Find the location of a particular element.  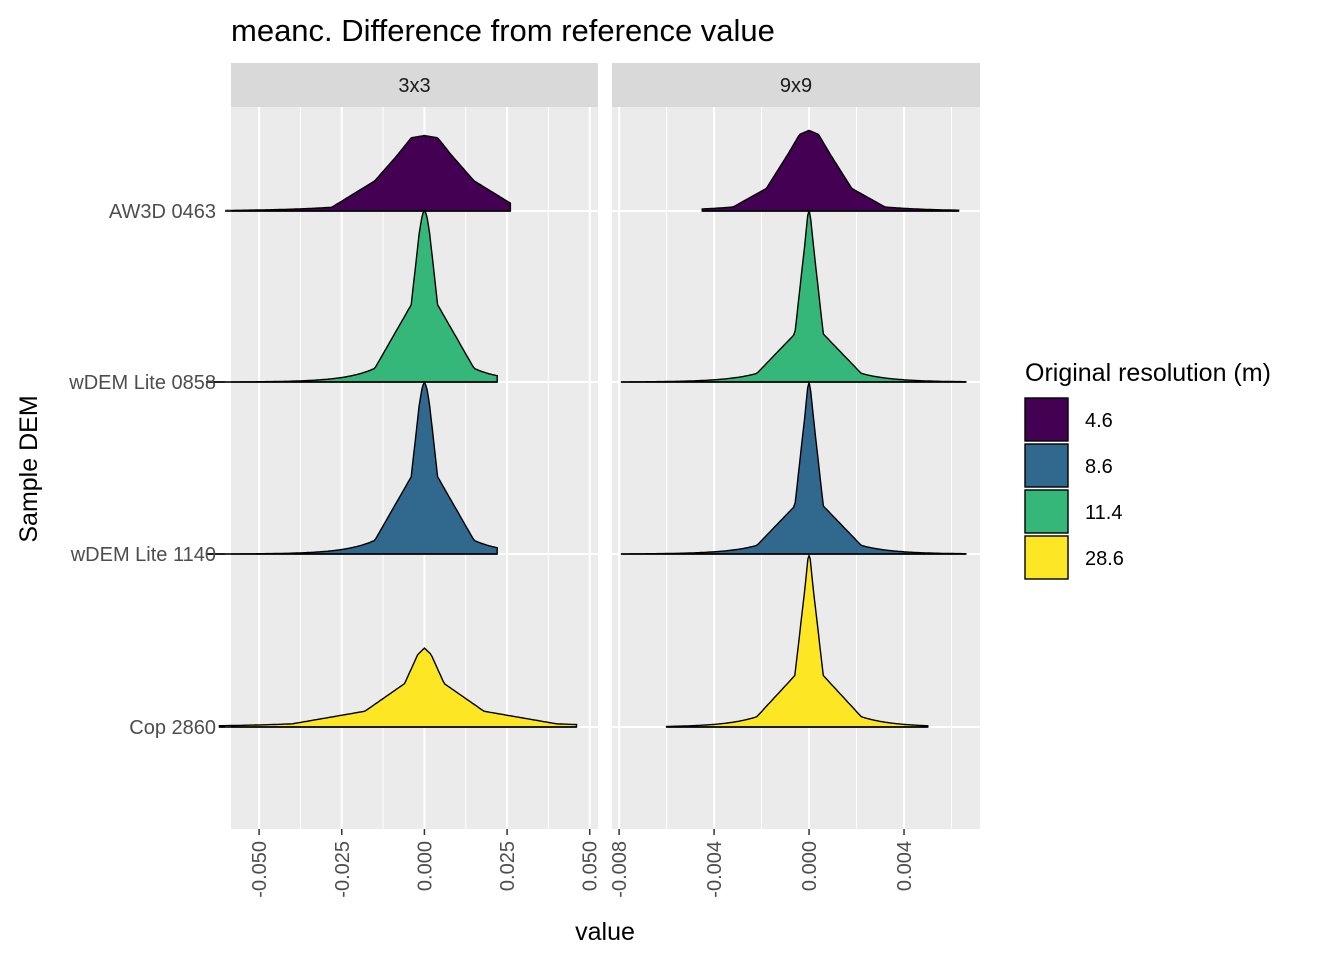

x-tick-label: 0.050 is located at coordinates (591, 866).